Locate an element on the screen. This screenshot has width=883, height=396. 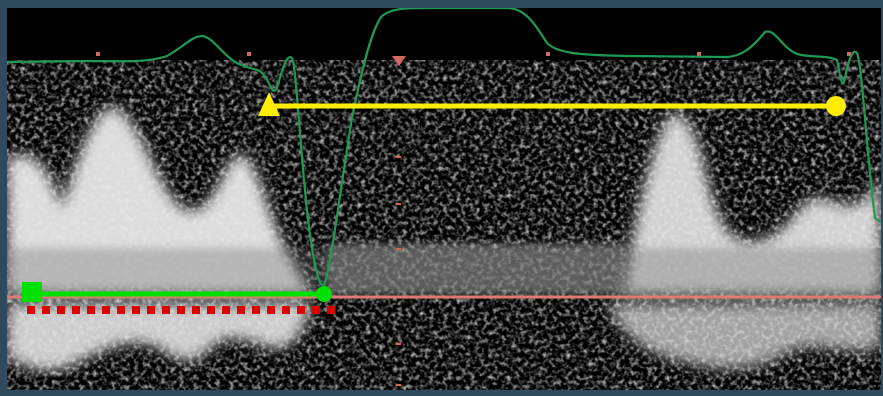
yellow-caliper is located at coordinates (552, 104).